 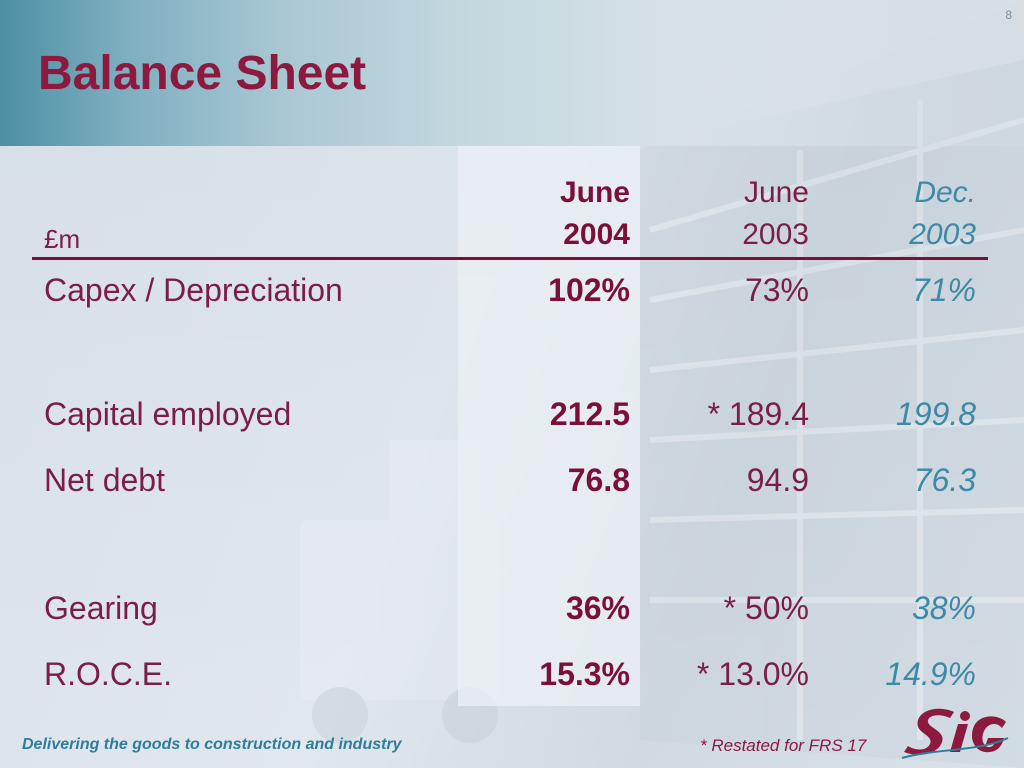 I want to click on row-label: Capital employed, so click(x=168, y=414).